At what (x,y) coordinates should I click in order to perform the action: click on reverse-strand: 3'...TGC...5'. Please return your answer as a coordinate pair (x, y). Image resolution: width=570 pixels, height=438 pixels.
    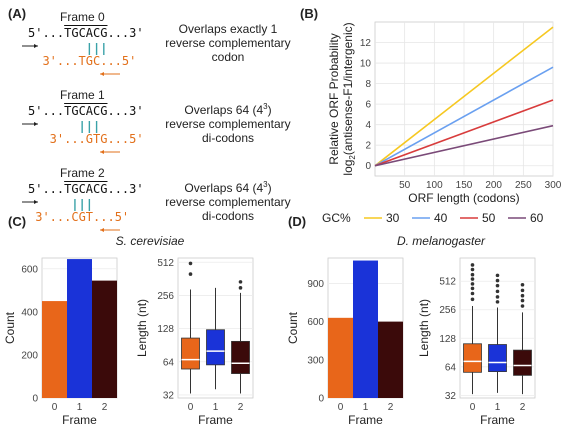
    Looking at the image, I should click on (89, 61).